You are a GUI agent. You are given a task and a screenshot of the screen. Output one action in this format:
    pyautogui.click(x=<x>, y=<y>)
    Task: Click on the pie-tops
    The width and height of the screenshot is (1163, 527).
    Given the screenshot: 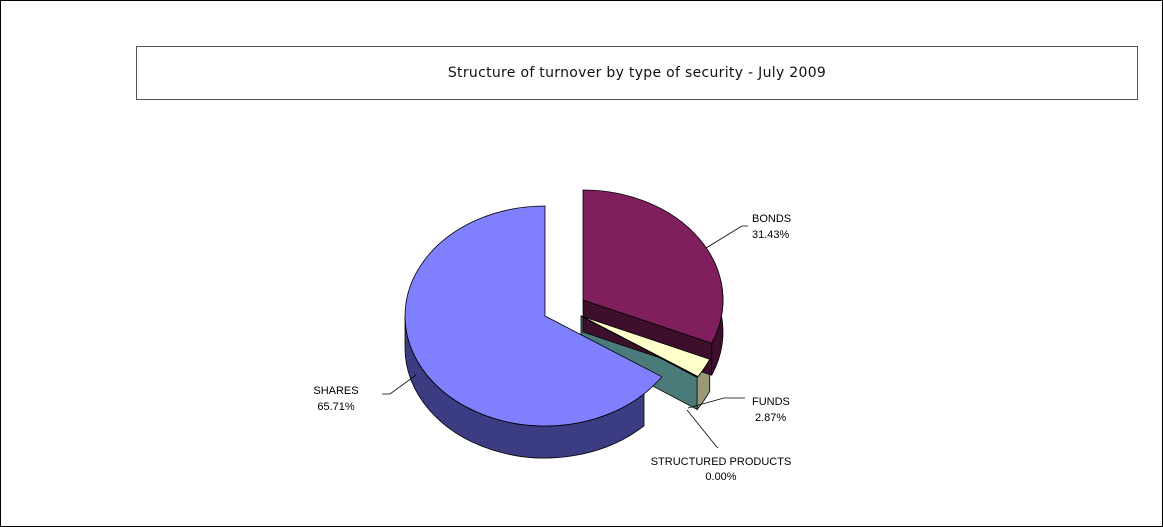 What is the action you would take?
    pyautogui.click(x=564, y=308)
    